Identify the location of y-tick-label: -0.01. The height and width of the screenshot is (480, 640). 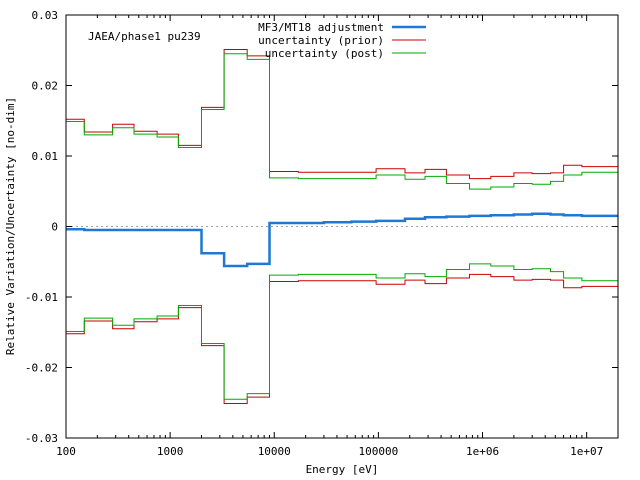
(41, 297).